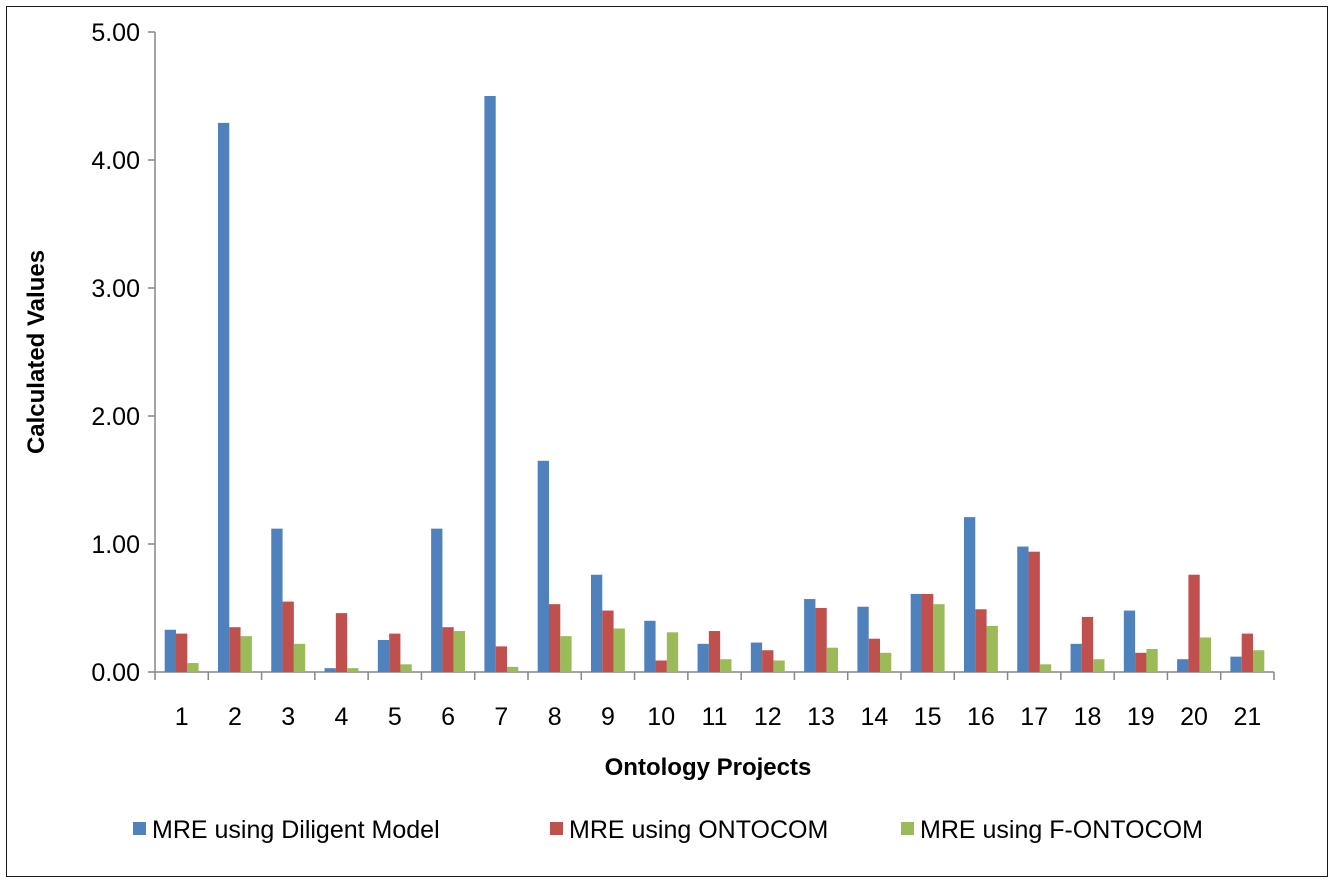 The image size is (1336, 885). Describe the element at coordinates (115, 673) in the screenshot. I see `y-tick-label: 0.00` at that location.